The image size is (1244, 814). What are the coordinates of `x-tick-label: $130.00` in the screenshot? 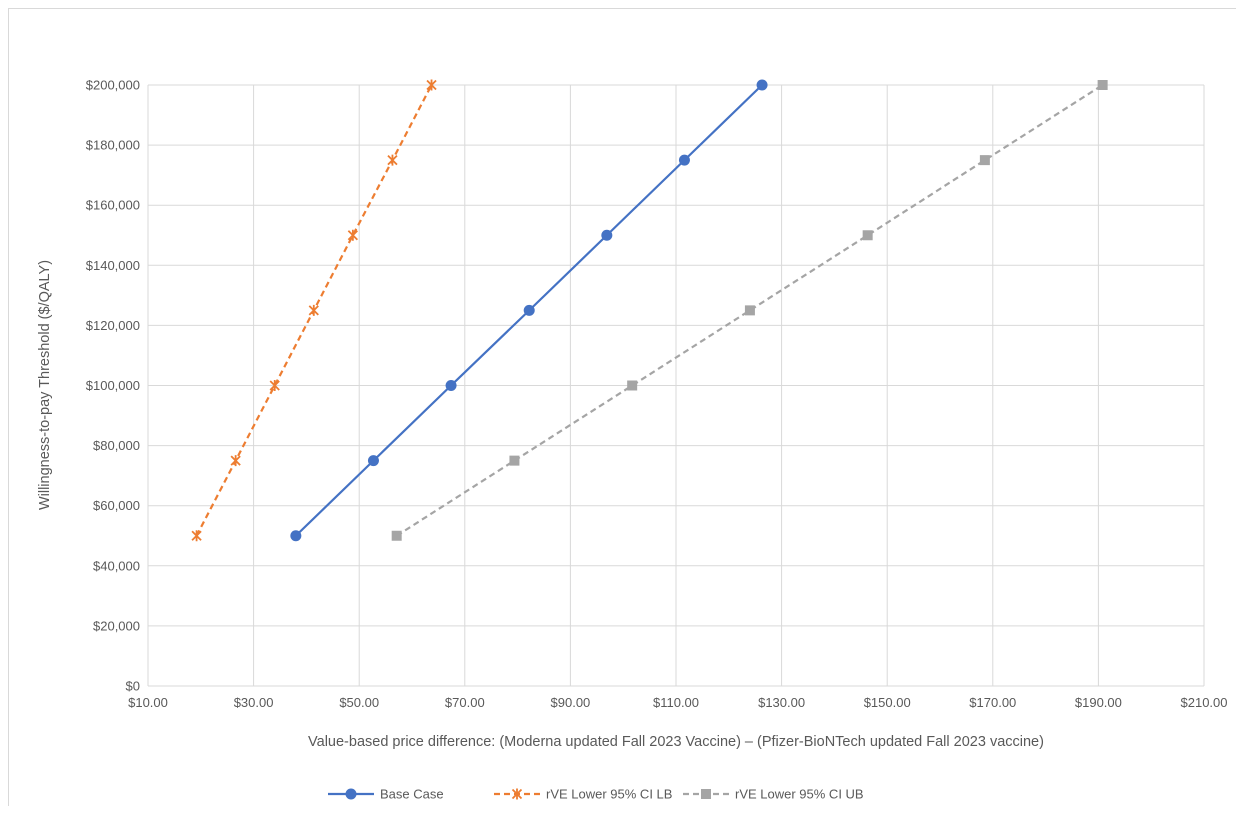 It's located at (781, 702).